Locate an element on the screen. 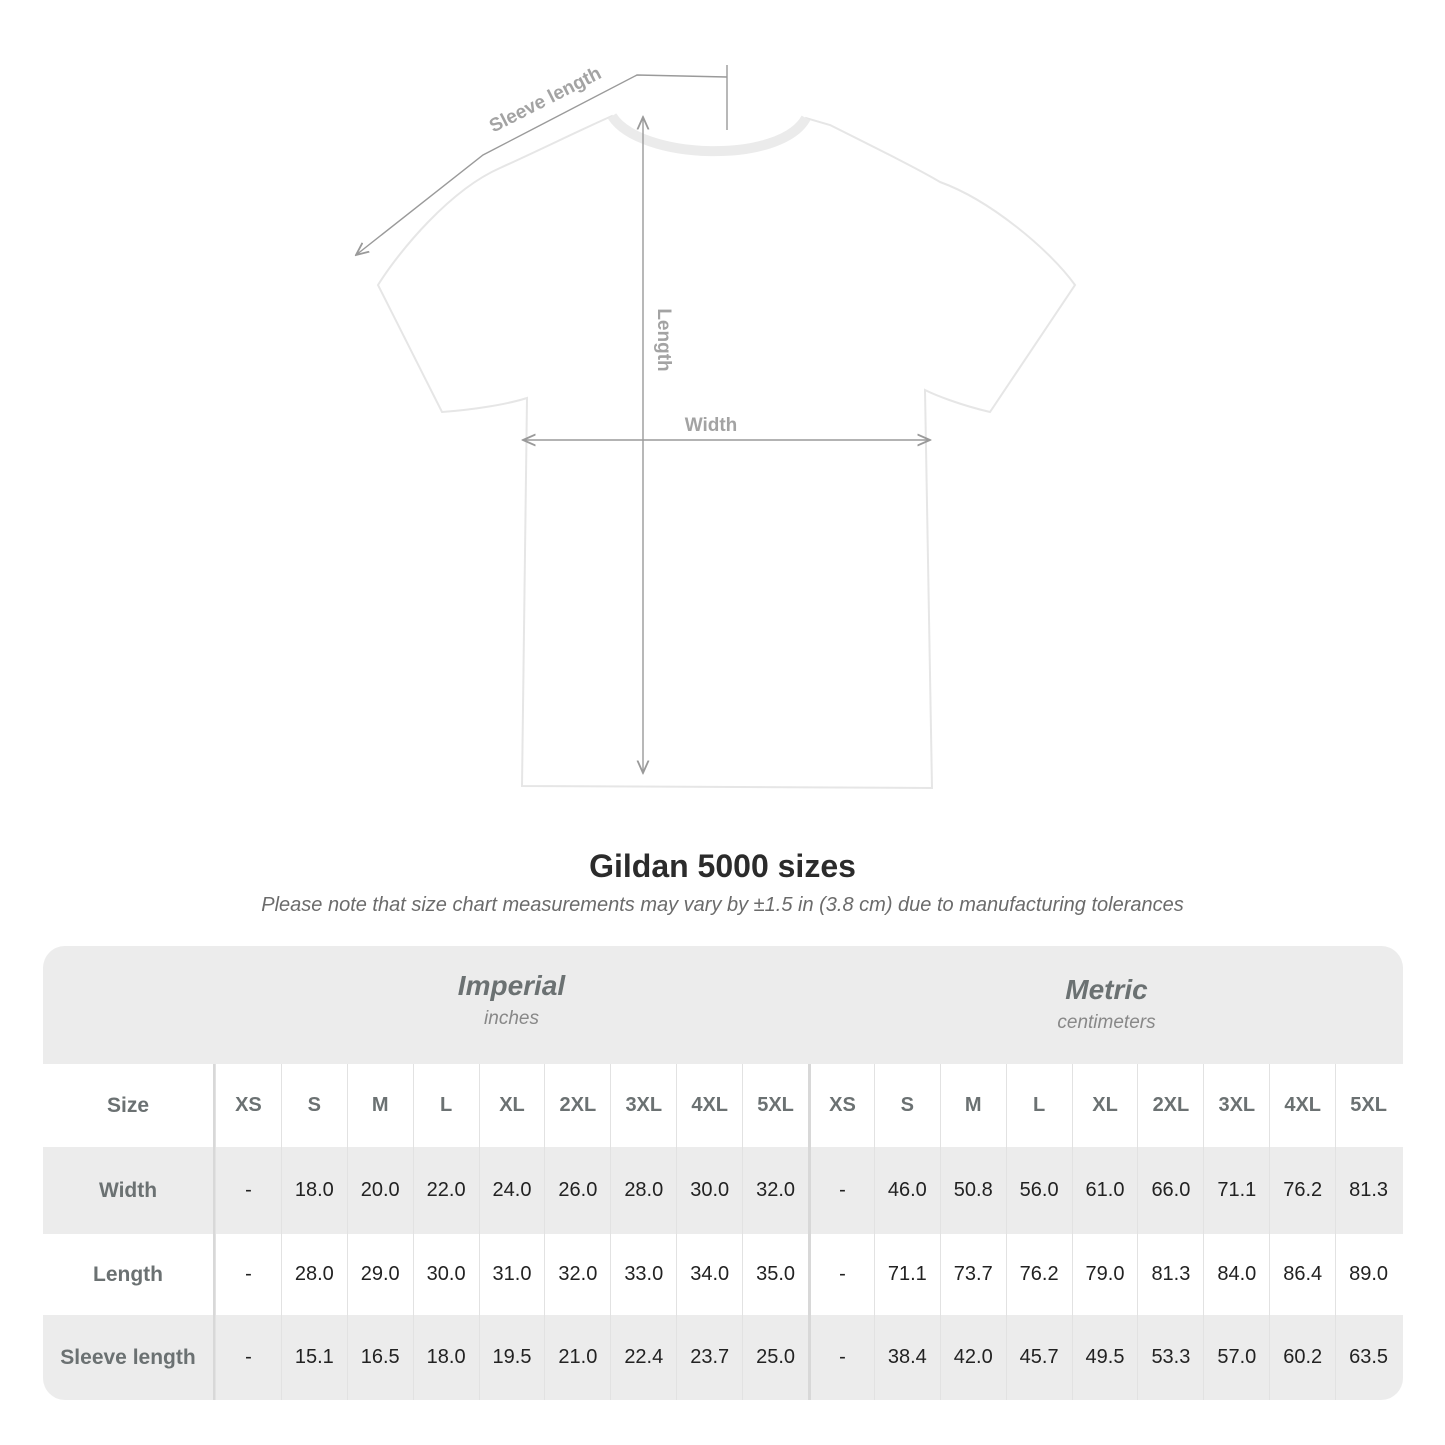 The image size is (1445, 1445). imperial-value-cell: 24.0 is located at coordinates (511, 1190).